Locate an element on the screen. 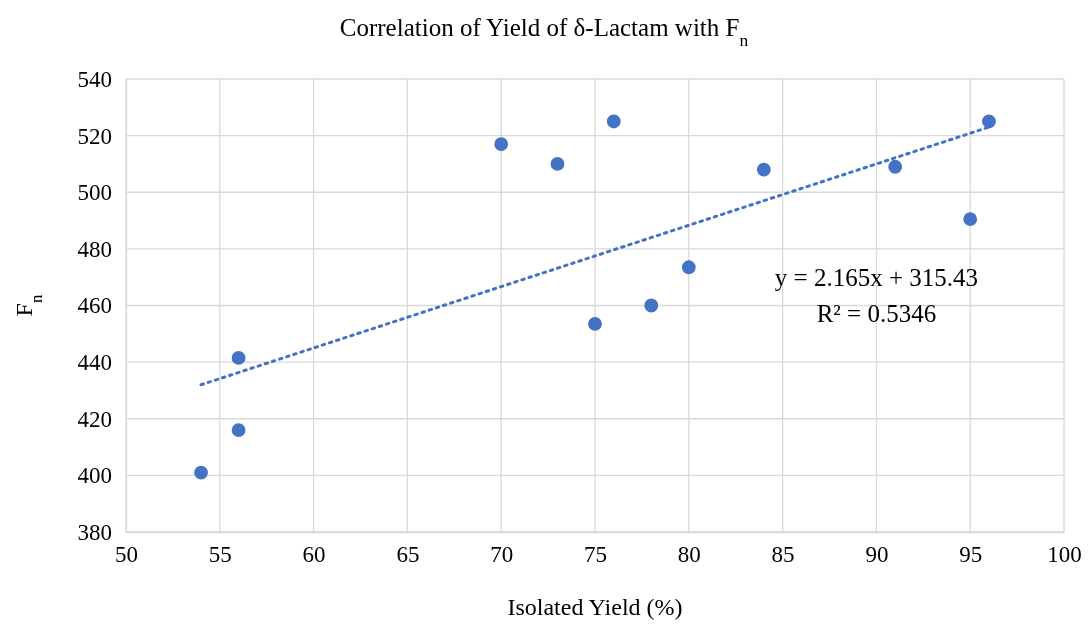 This screenshot has width=1088, height=628. x-tick-label: 65 is located at coordinates (408, 555).